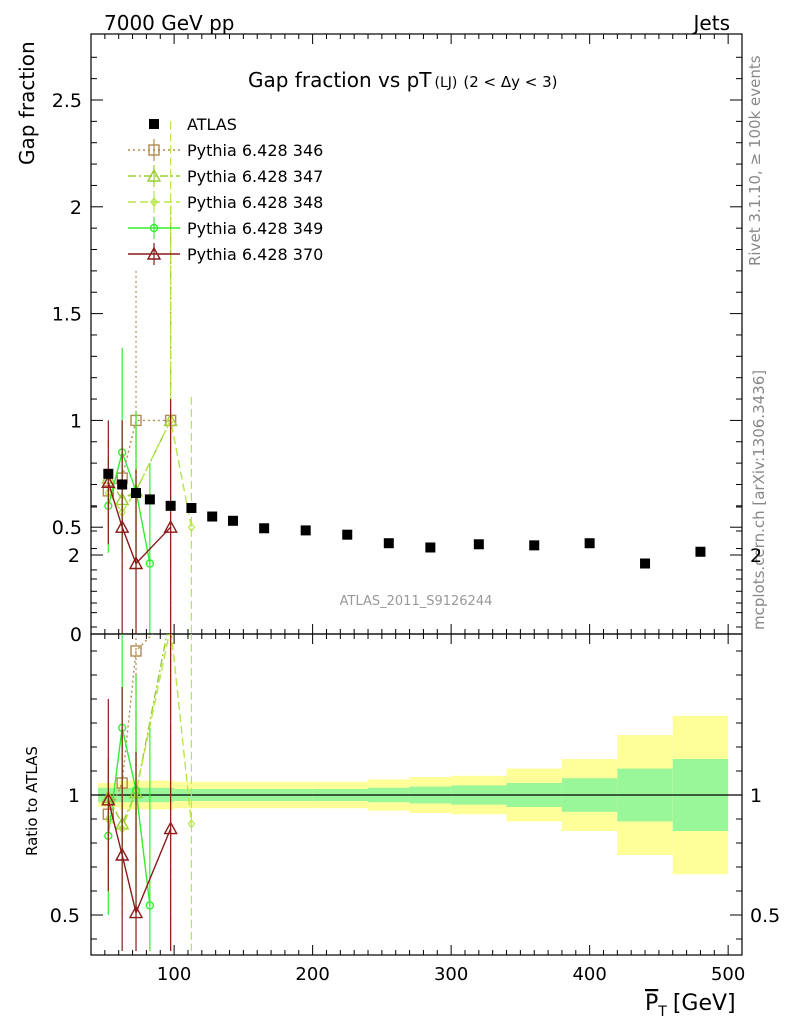 The height and width of the screenshot is (1024, 786). Describe the element at coordinates (589, 974) in the screenshot. I see `x-tick-label: 400` at that location.